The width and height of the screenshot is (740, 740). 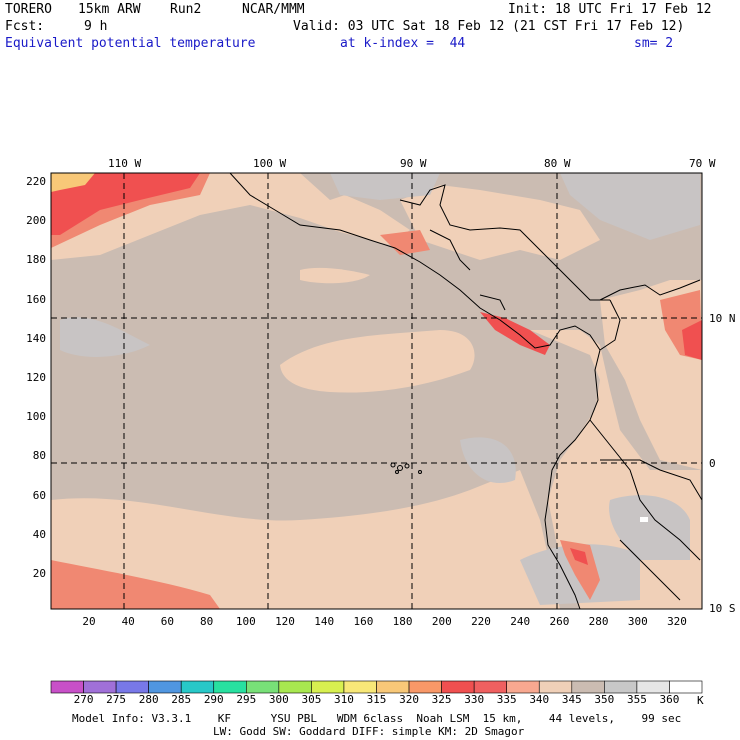 What do you see at coordinates (644, 519) in the screenshot?
I see `theta-e-360-spot` at bounding box center [644, 519].